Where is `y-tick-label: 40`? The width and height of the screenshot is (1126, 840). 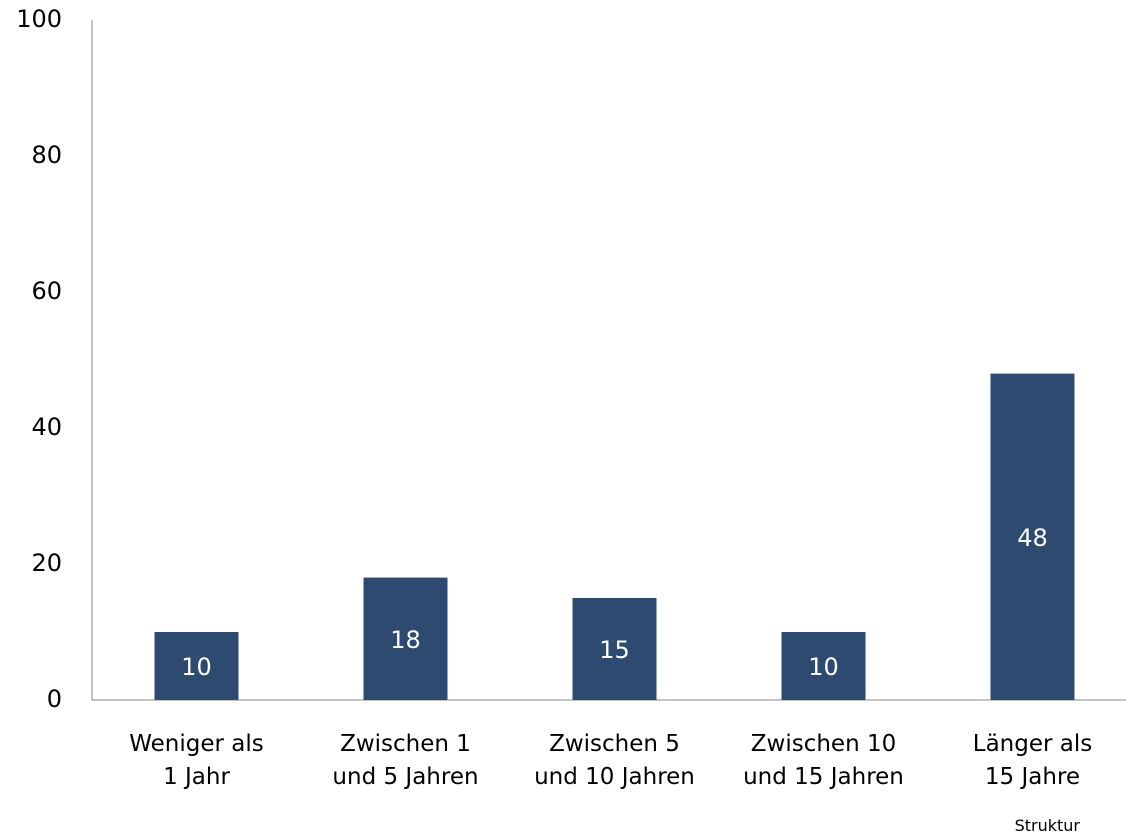 y-tick-label: 40 is located at coordinates (46, 427).